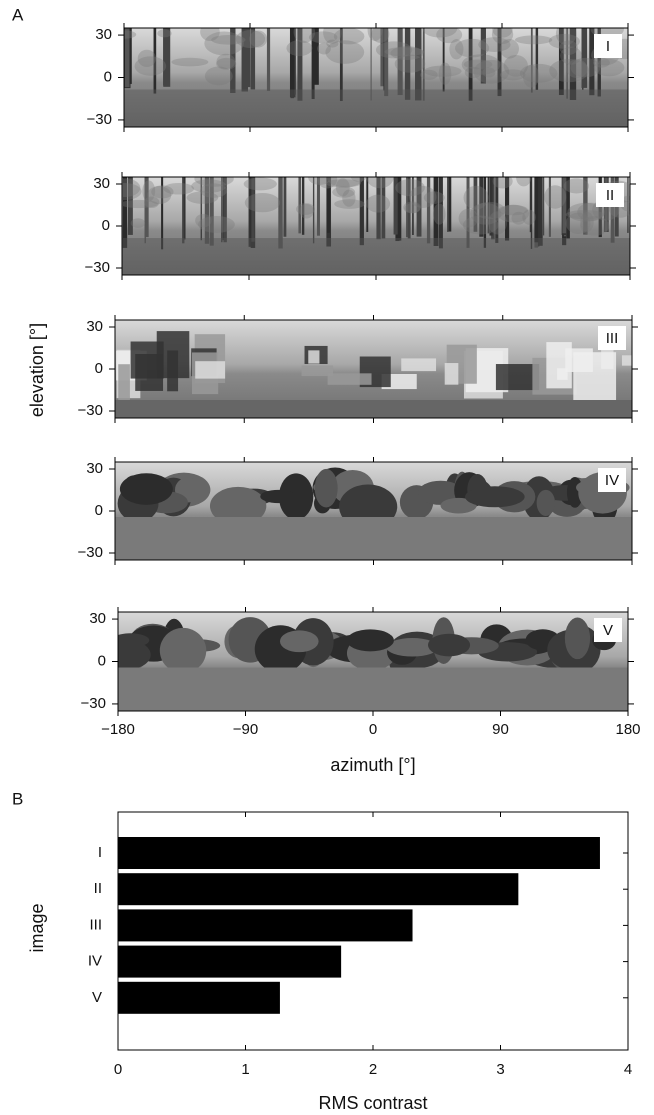  Describe the element at coordinates (612, 480) in the screenshot. I see `image-label: IV` at that location.